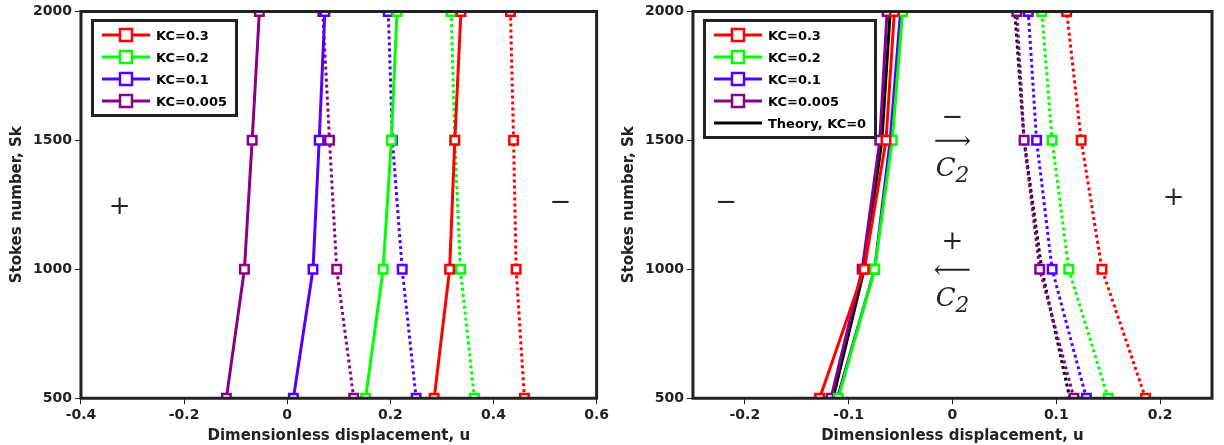 Image resolution: width=1224 pixels, height=445 pixels. What do you see at coordinates (952, 269) in the screenshot?
I see `annotation: ⟵` at bounding box center [952, 269].